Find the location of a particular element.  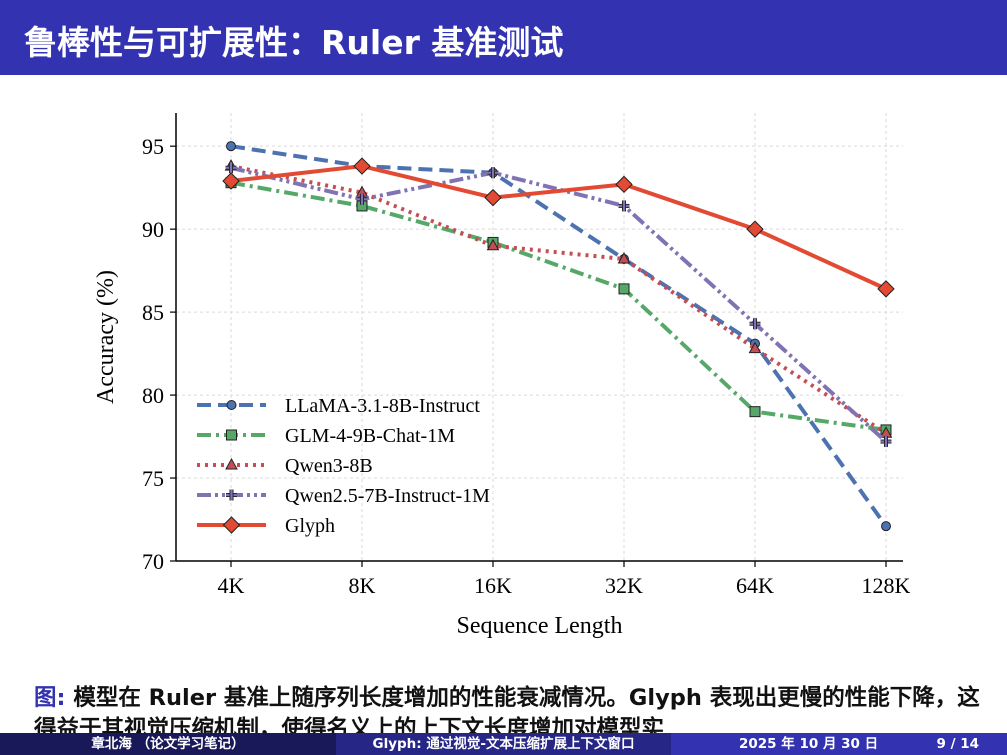

legend-label-glm-4-9b-chat-1m: GLM-4-9B-Chat-1M is located at coordinates (370, 436).